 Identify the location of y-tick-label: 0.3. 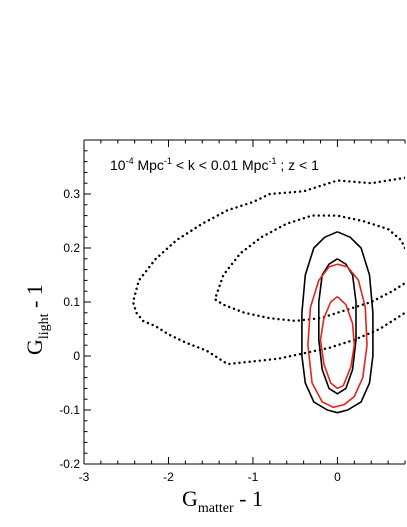
(71, 194).